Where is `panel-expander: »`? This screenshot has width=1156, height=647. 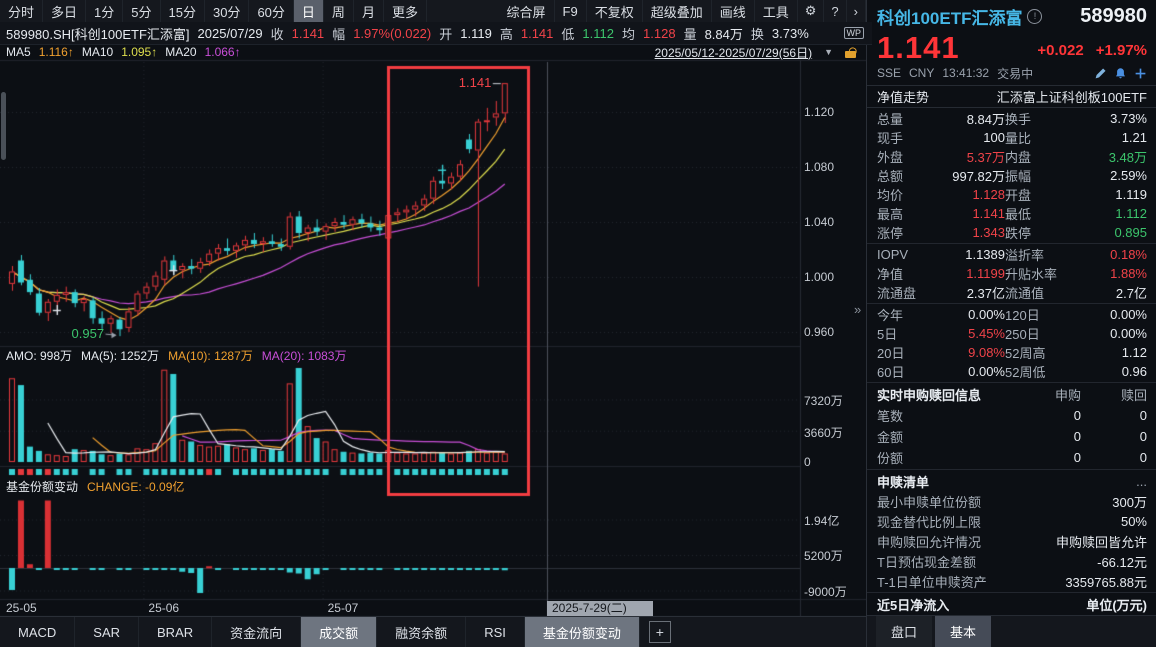
panel-expander: » is located at coordinates (858, 309).